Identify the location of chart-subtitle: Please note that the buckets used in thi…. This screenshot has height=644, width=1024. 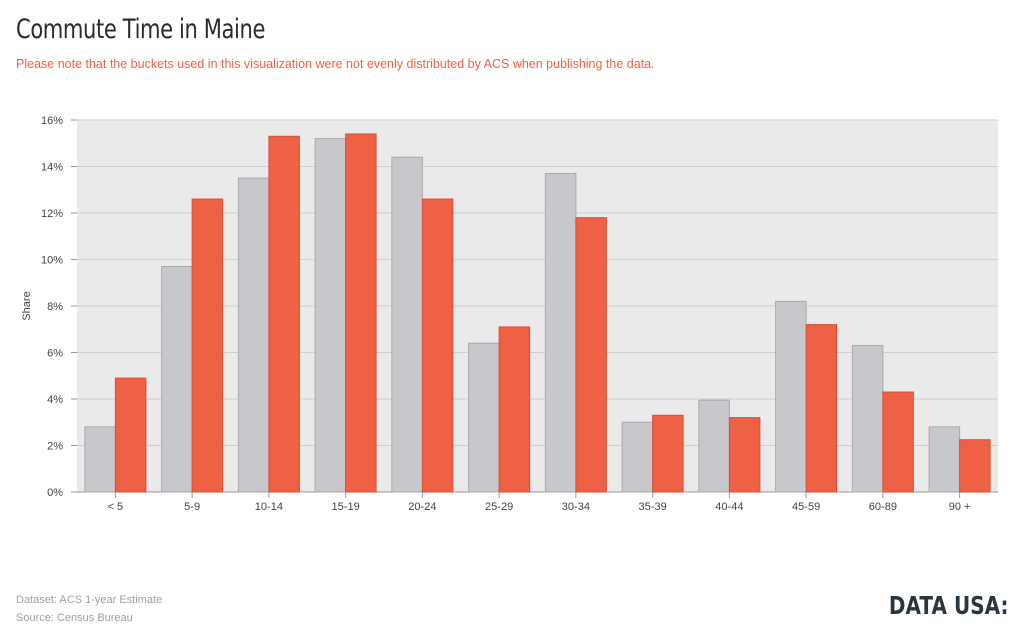
(335, 64).